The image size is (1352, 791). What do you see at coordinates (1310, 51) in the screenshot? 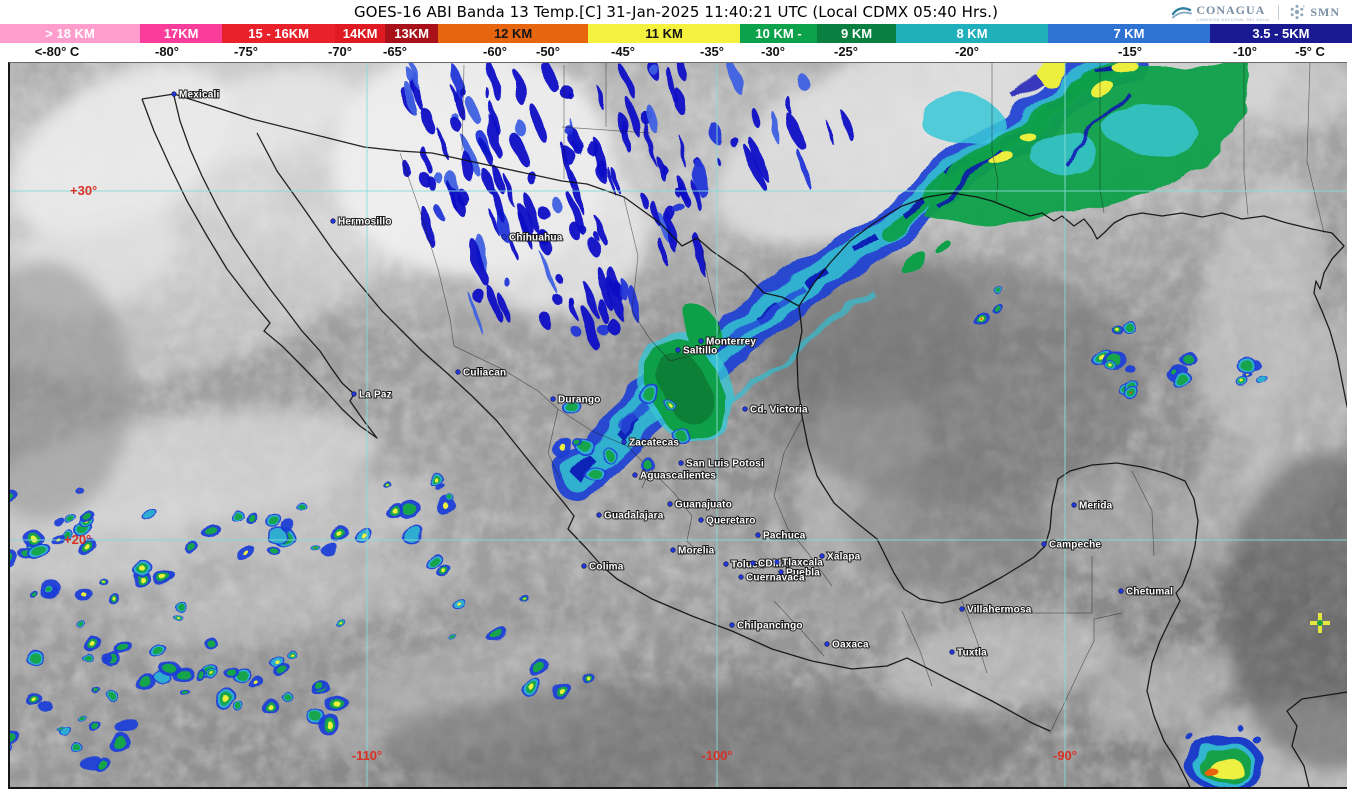
I see `temperature-label: -5° C` at bounding box center [1310, 51].